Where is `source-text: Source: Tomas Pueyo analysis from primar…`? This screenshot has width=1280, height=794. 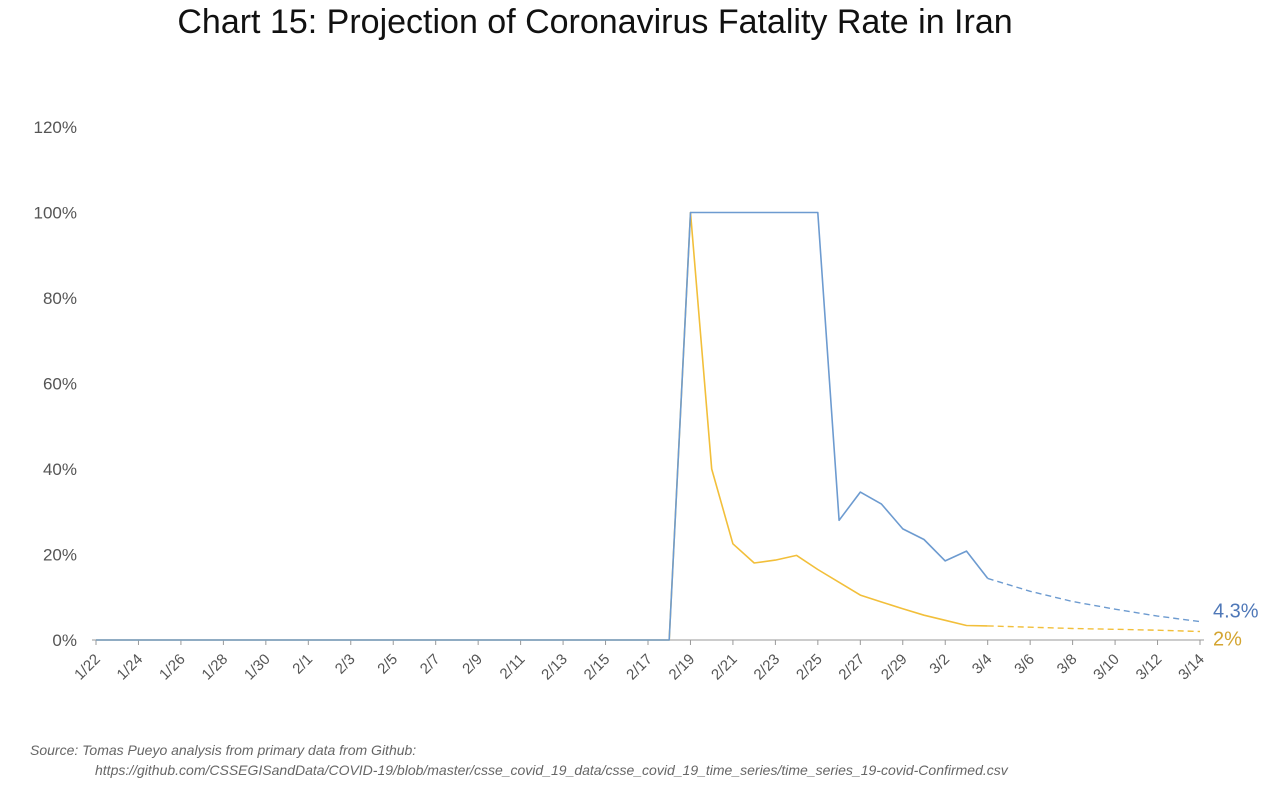 source-text: Source: Tomas Pueyo analysis from primar… is located at coordinates (223, 750).